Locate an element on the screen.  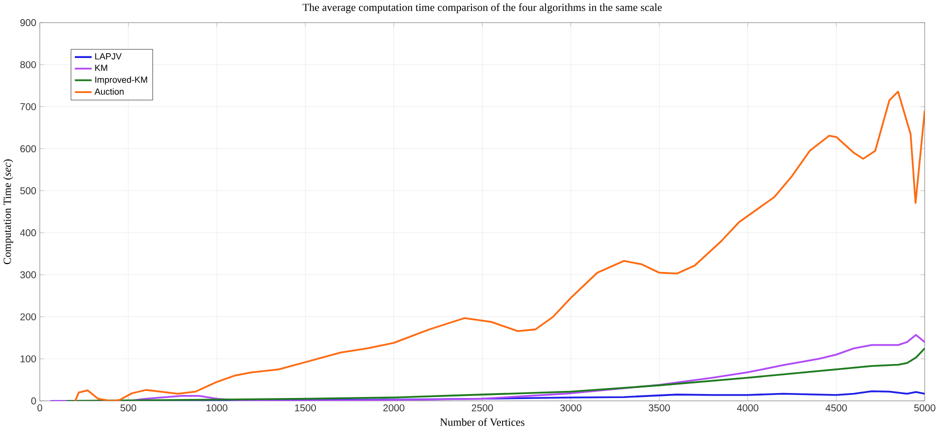
x-tick-label: 1500 is located at coordinates (305, 408).